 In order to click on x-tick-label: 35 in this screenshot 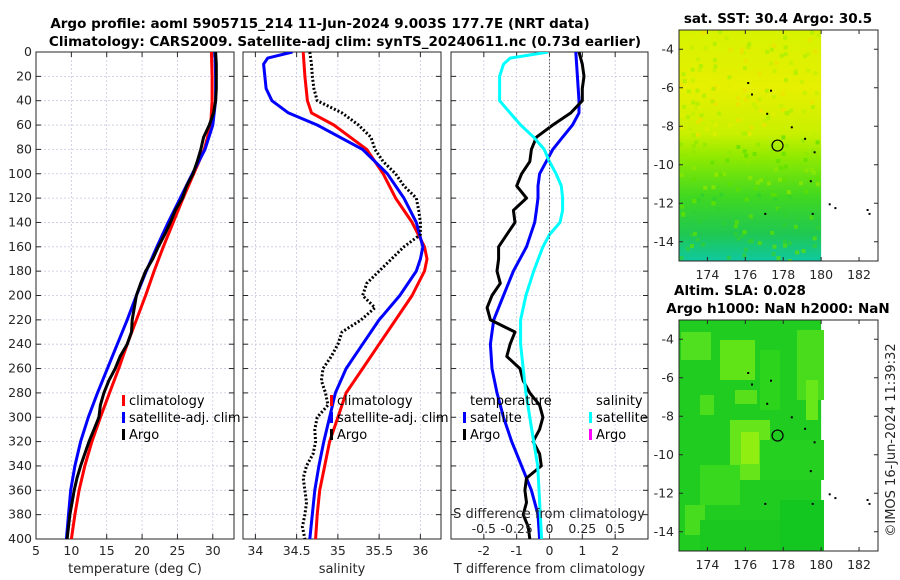, I will do `click(338, 550)`.